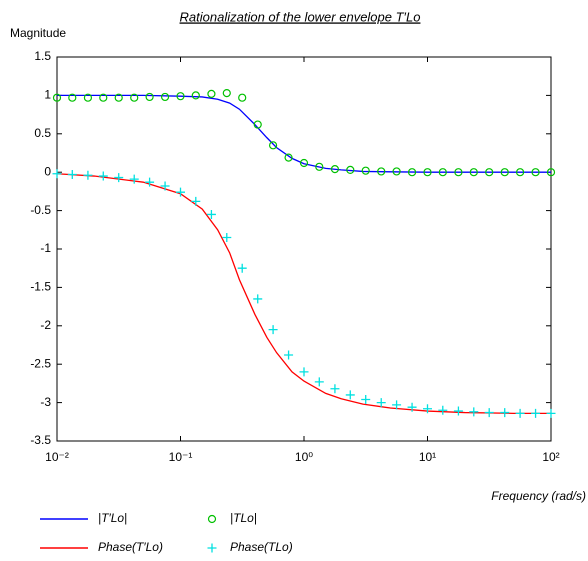  What do you see at coordinates (40, 287) in the screenshot?
I see `y-tick-label: -1.5` at bounding box center [40, 287].